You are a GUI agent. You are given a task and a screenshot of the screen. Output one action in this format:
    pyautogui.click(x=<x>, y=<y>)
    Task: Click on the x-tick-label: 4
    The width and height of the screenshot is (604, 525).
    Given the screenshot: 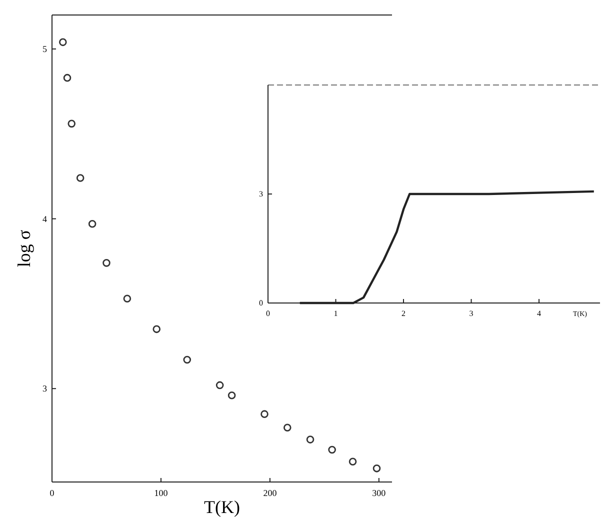 What is the action you would take?
    pyautogui.click(x=539, y=313)
    